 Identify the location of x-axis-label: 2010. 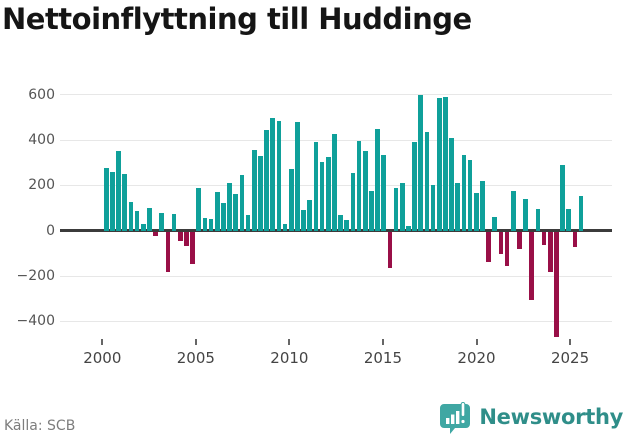
(289, 358).